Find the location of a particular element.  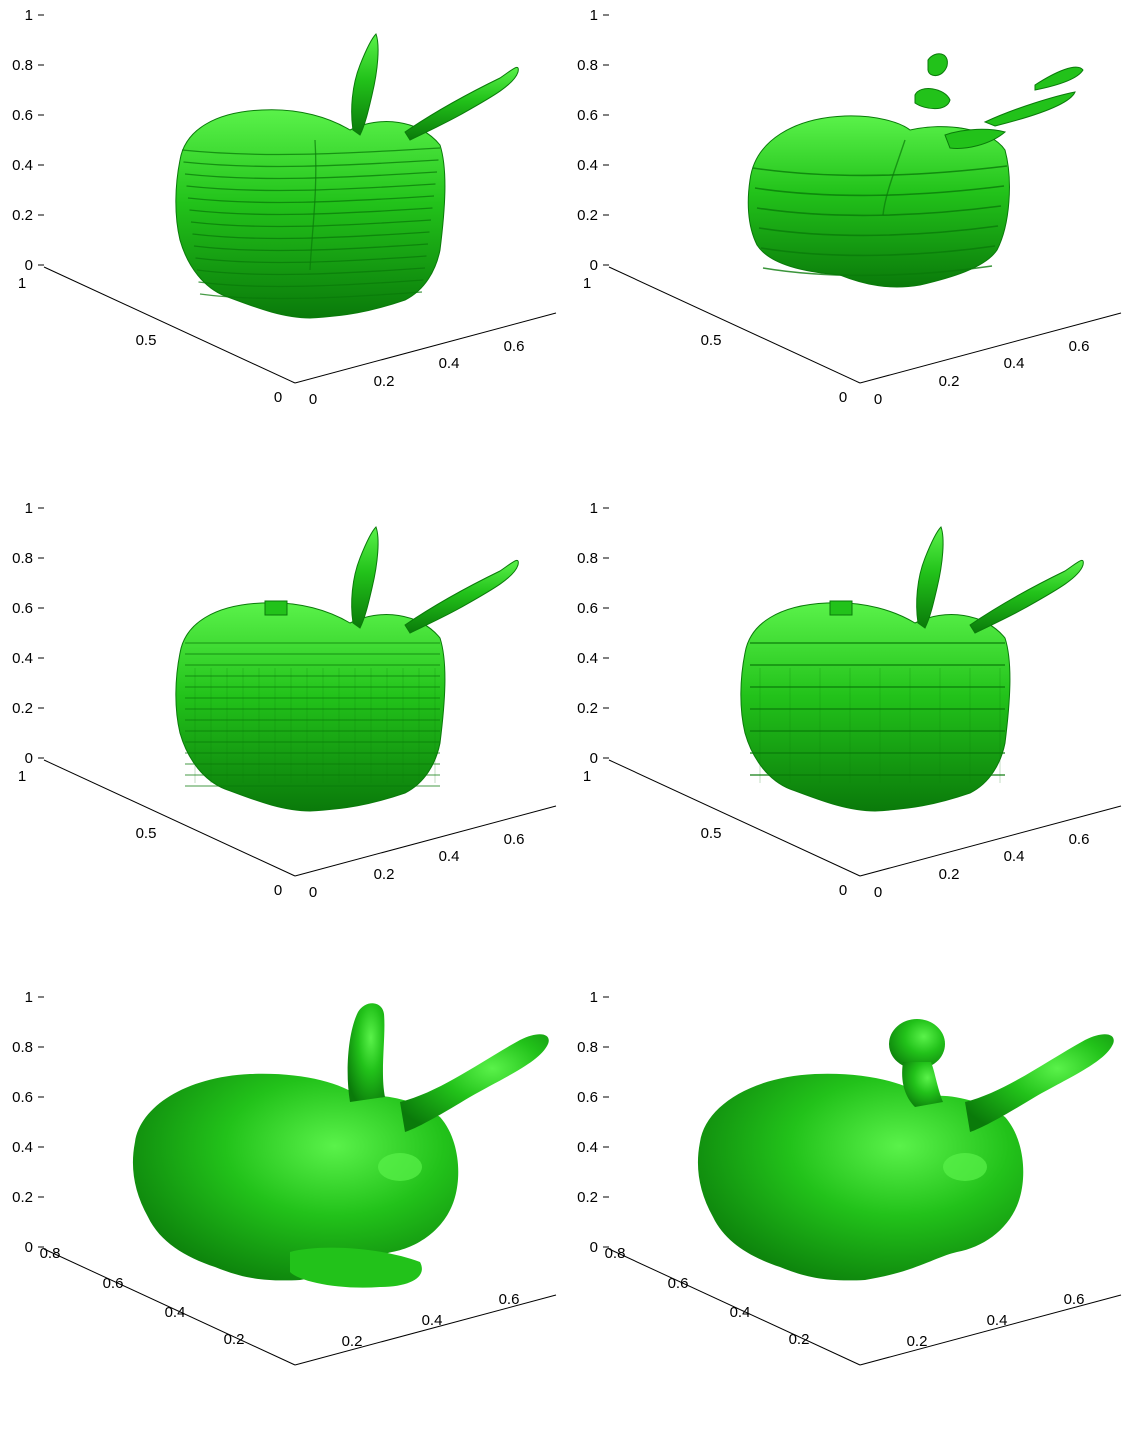

smooth-bunny-surface is located at coordinates (340, 1145).